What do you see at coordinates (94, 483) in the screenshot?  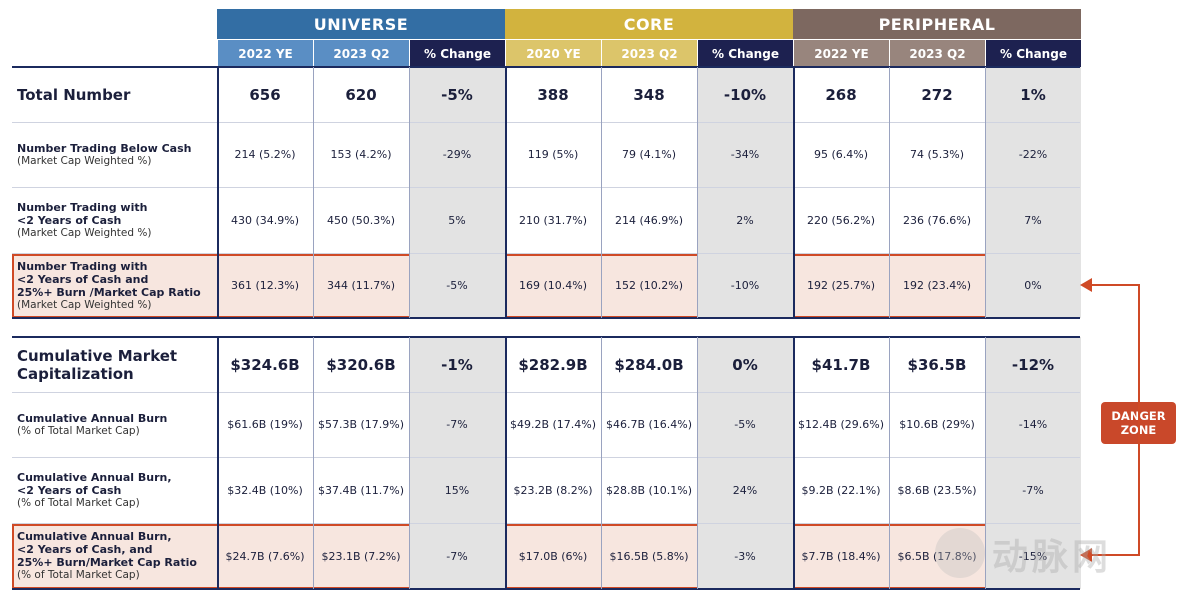 I see `row-title: Cumulative Annual Burn, <2 Years of Cash` at bounding box center [94, 483].